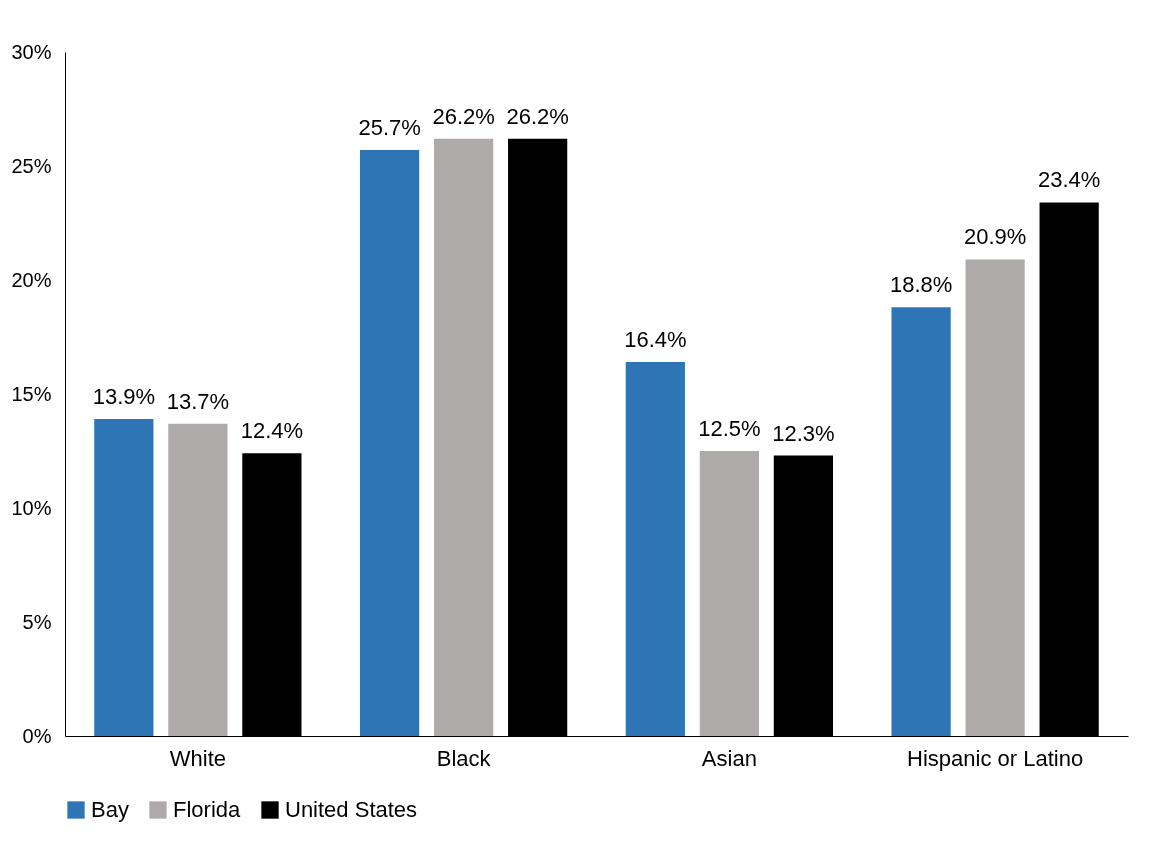  What do you see at coordinates (198, 401) in the screenshot?
I see `data-label: 13.7%` at bounding box center [198, 401].